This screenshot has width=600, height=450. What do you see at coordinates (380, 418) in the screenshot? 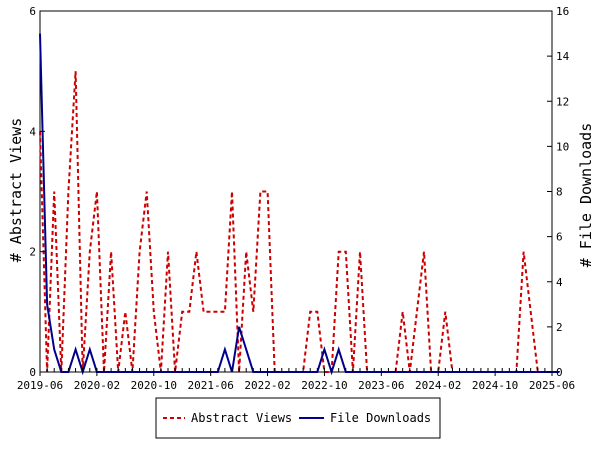
I see `legend-label-file-downloads: File Downloads` at bounding box center [380, 418].